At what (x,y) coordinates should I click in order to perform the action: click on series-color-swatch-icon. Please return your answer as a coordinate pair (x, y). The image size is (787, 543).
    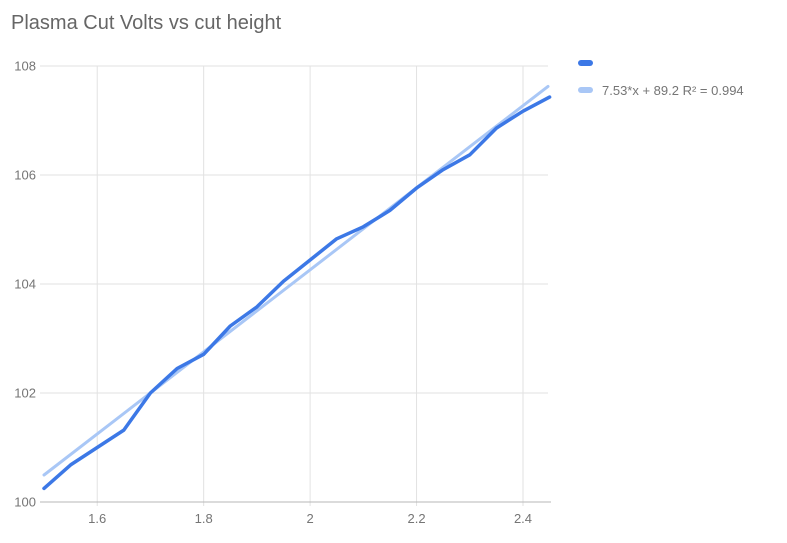
    Looking at the image, I should click on (585, 63).